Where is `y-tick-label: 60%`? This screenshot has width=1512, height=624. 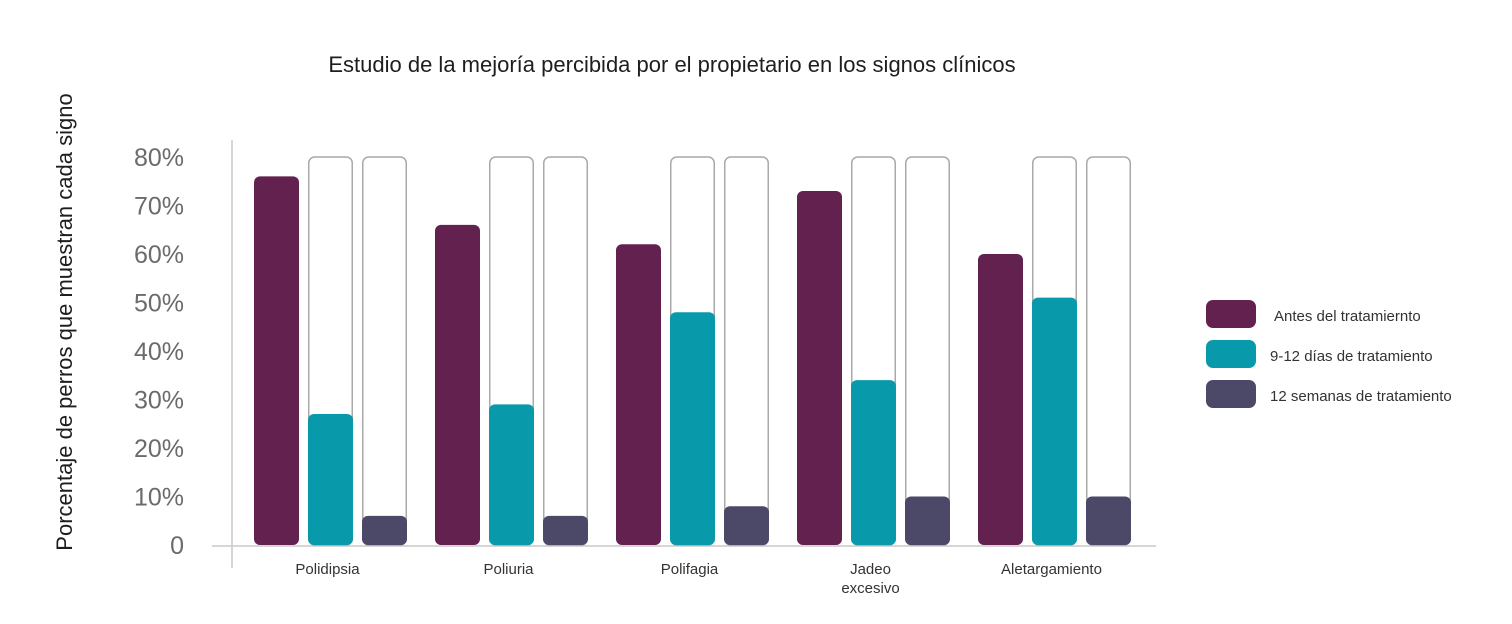
y-tick-label: 60% is located at coordinates (159, 255).